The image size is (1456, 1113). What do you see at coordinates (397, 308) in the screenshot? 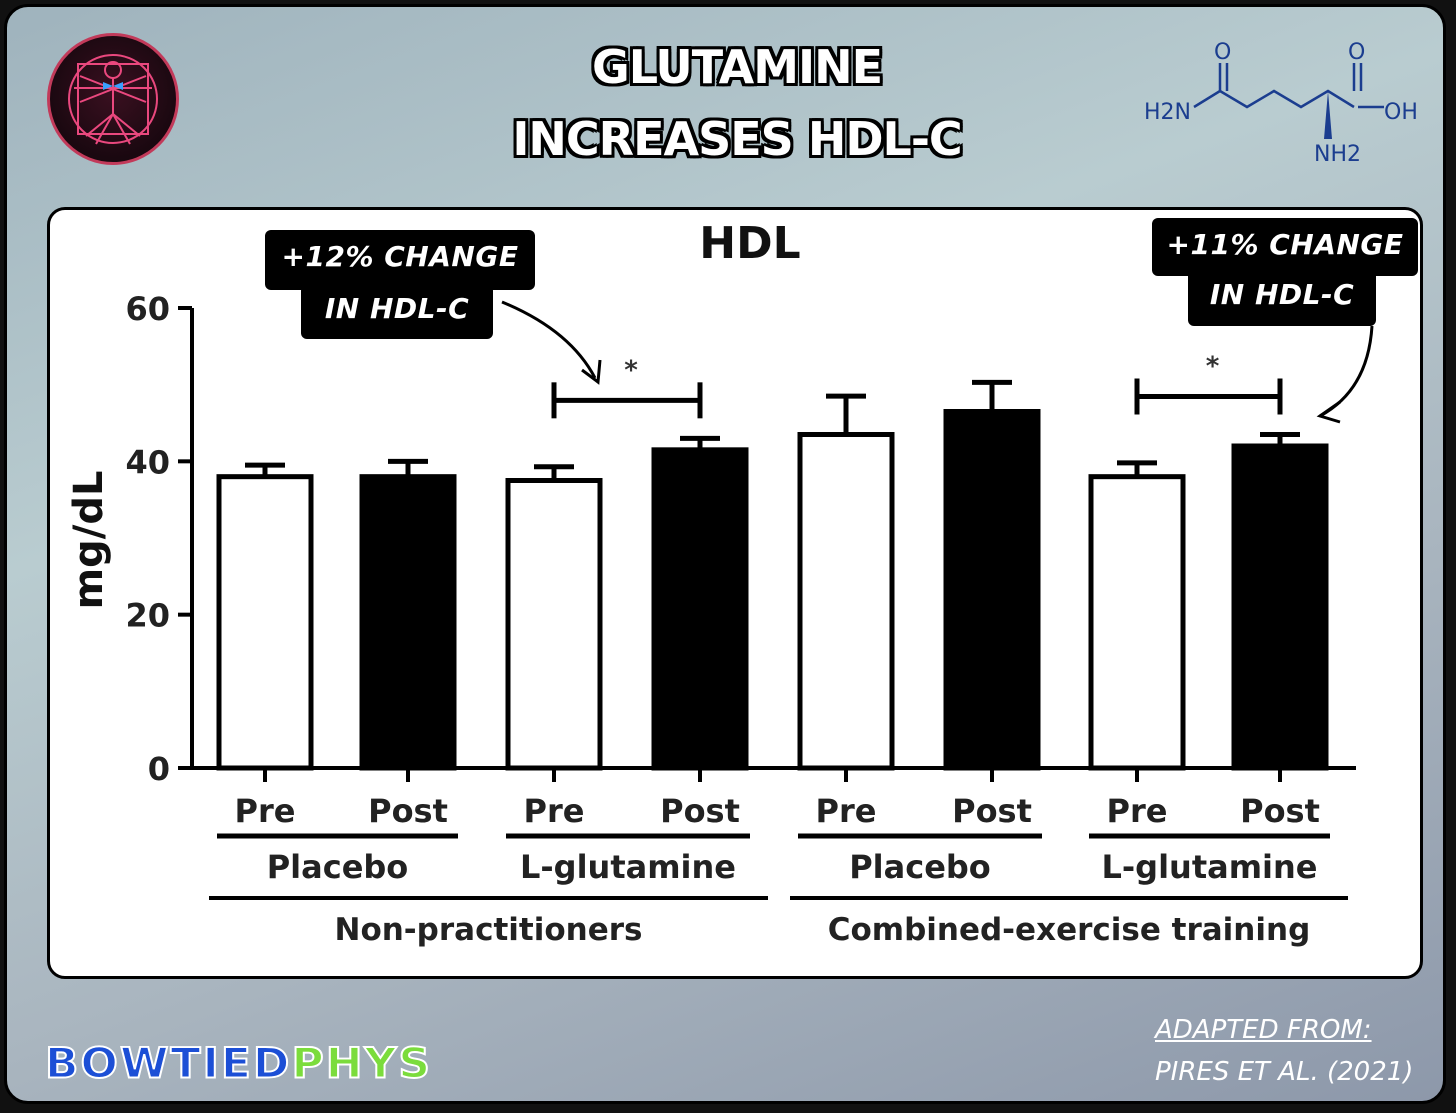
I see `callout-left-line-2: IN HDL-C` at bounding box center [397, 308].